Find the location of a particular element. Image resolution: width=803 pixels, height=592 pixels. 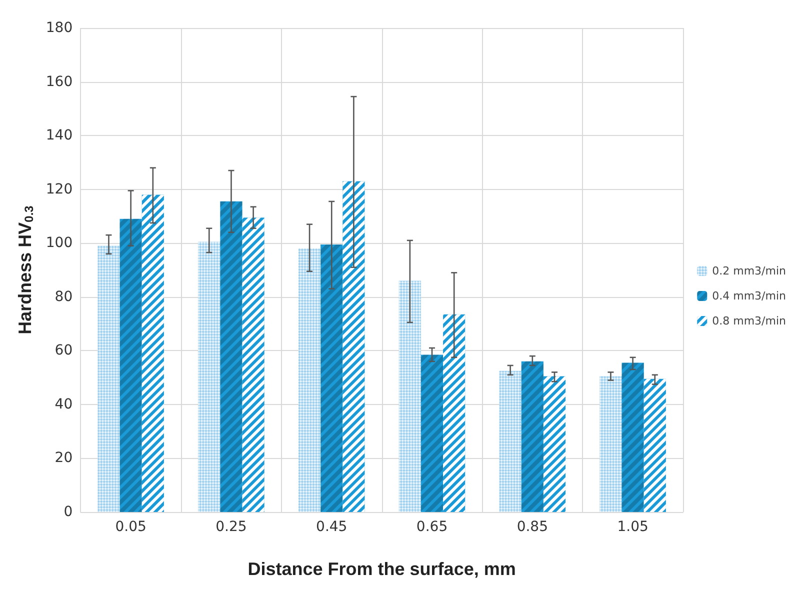

y-tick-label: 20 is located at coordinates (63, 458).